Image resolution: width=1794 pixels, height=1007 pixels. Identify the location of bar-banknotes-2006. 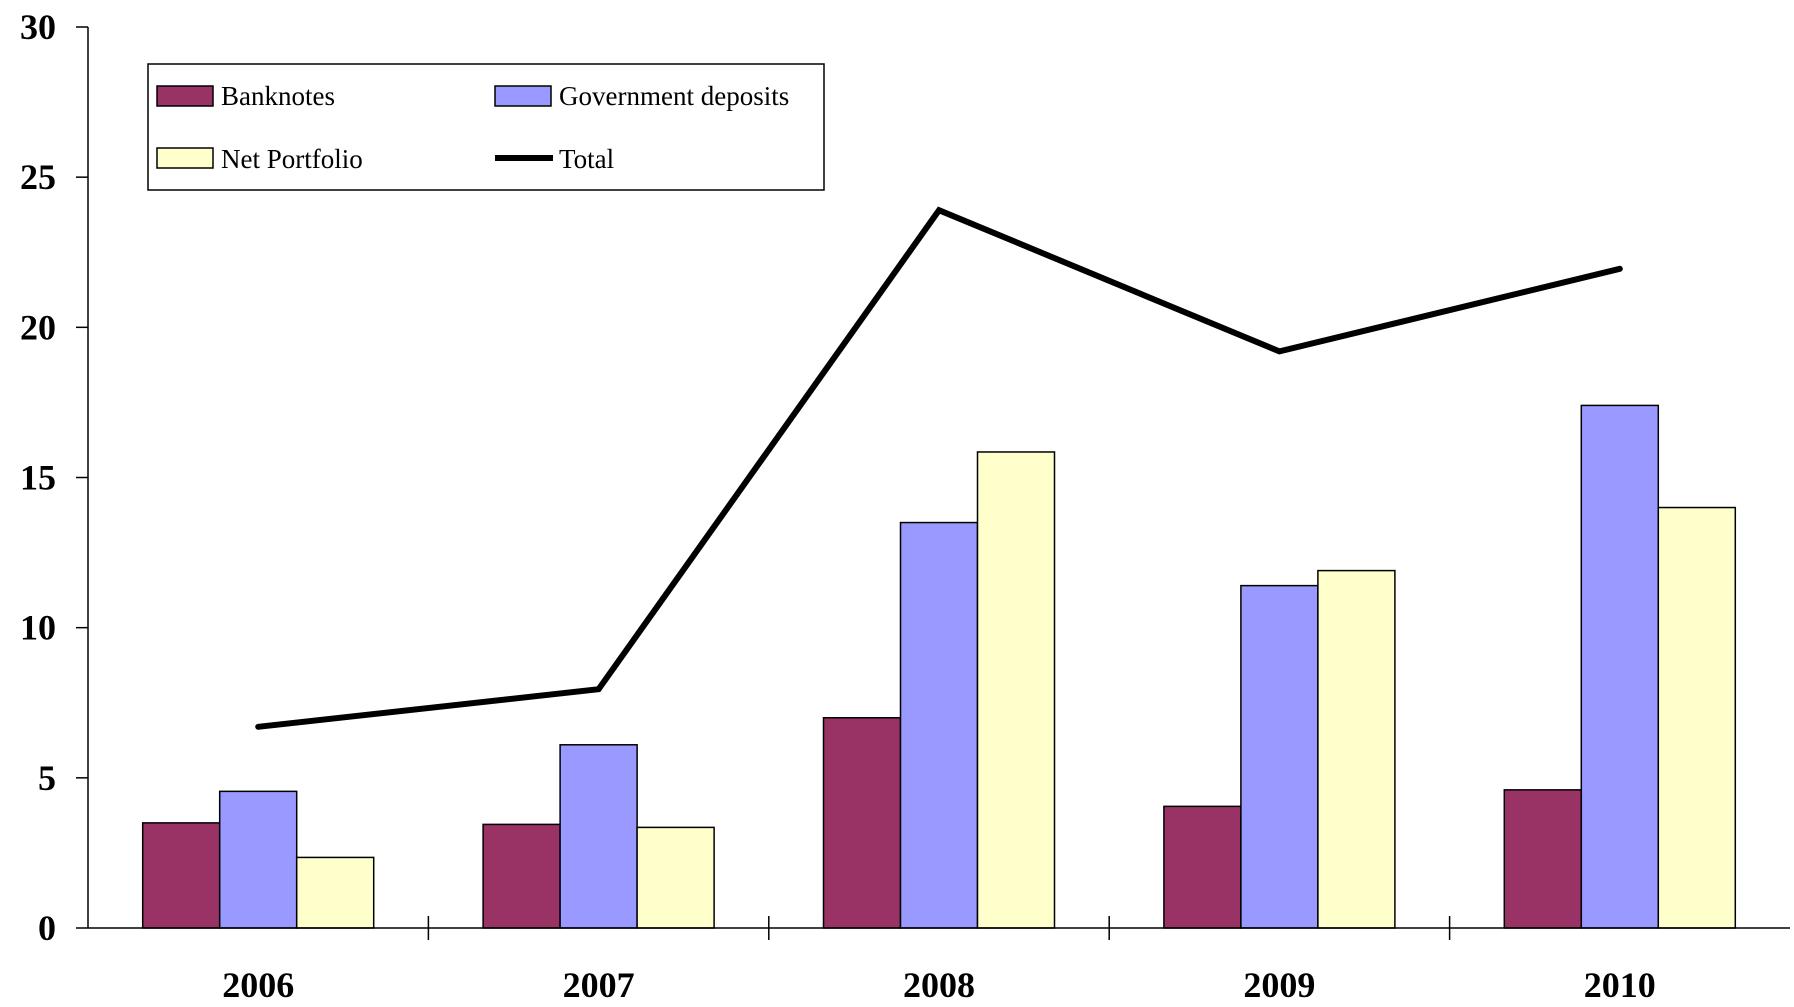
(181, 875).